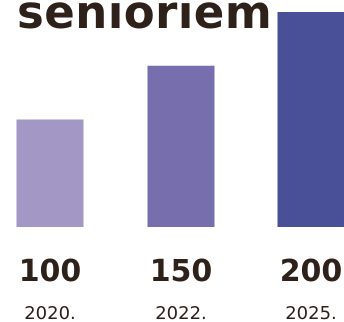 The width and height of the screenshot is (344, 322). What do you see at coordinates (311, 312) in the screenshot?
I see `category-label-2: 2025.` at bounding box center [311, 312].